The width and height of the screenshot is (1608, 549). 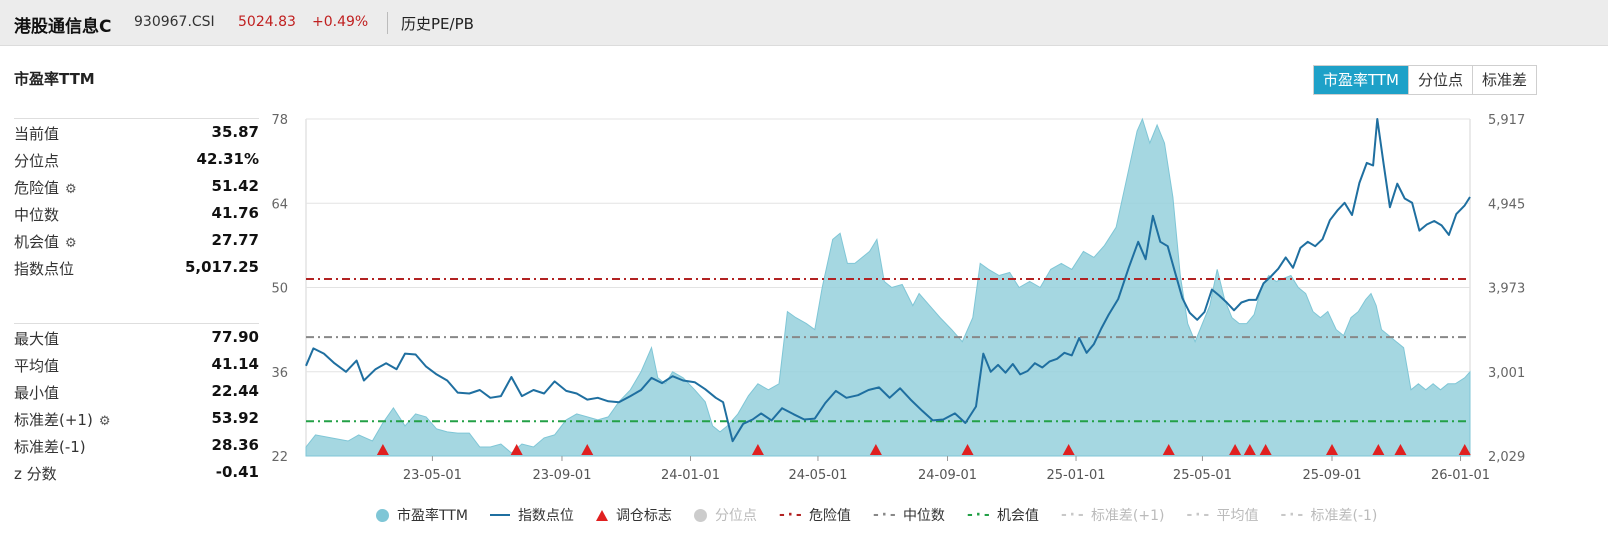 I want to click on y-left-tick-label: 36, so click(x=279, y=373).